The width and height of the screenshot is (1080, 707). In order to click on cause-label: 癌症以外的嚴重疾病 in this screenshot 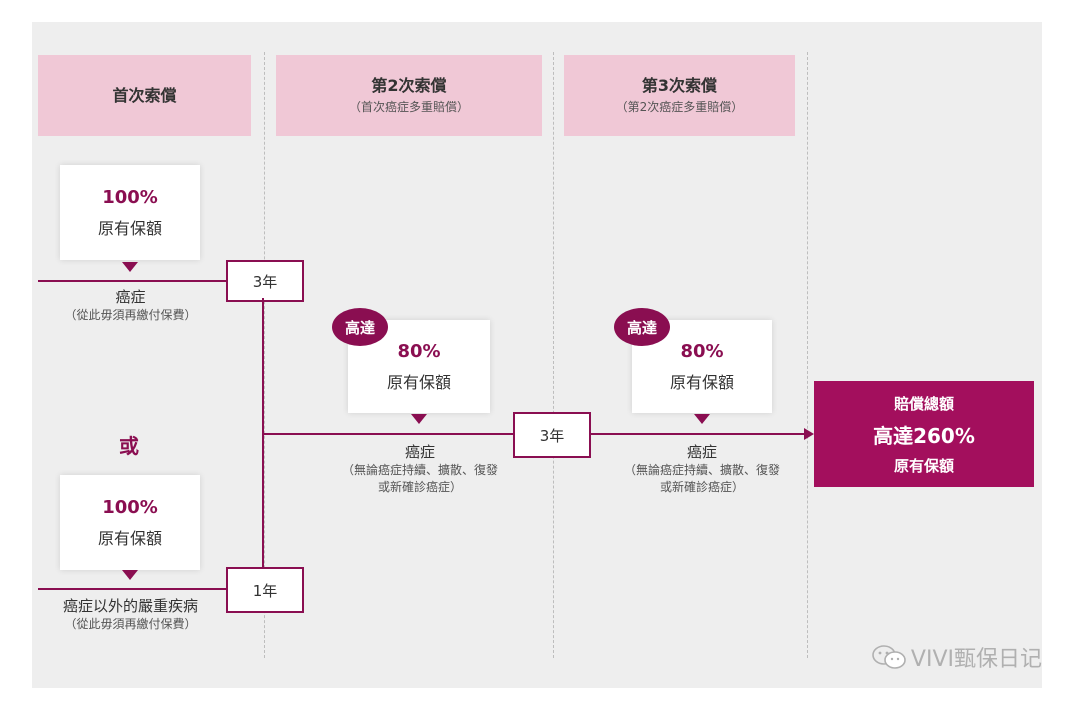, I will do `click(130, 606)`.